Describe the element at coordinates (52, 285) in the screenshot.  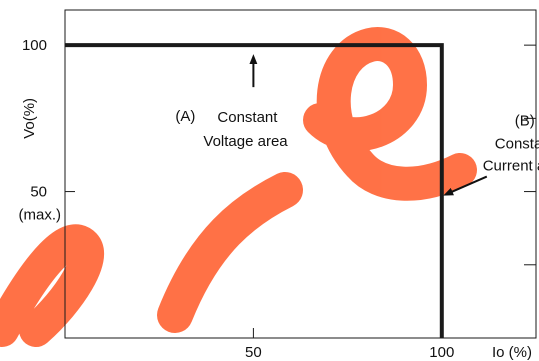
I see `watermark-stroke-p` at that location.